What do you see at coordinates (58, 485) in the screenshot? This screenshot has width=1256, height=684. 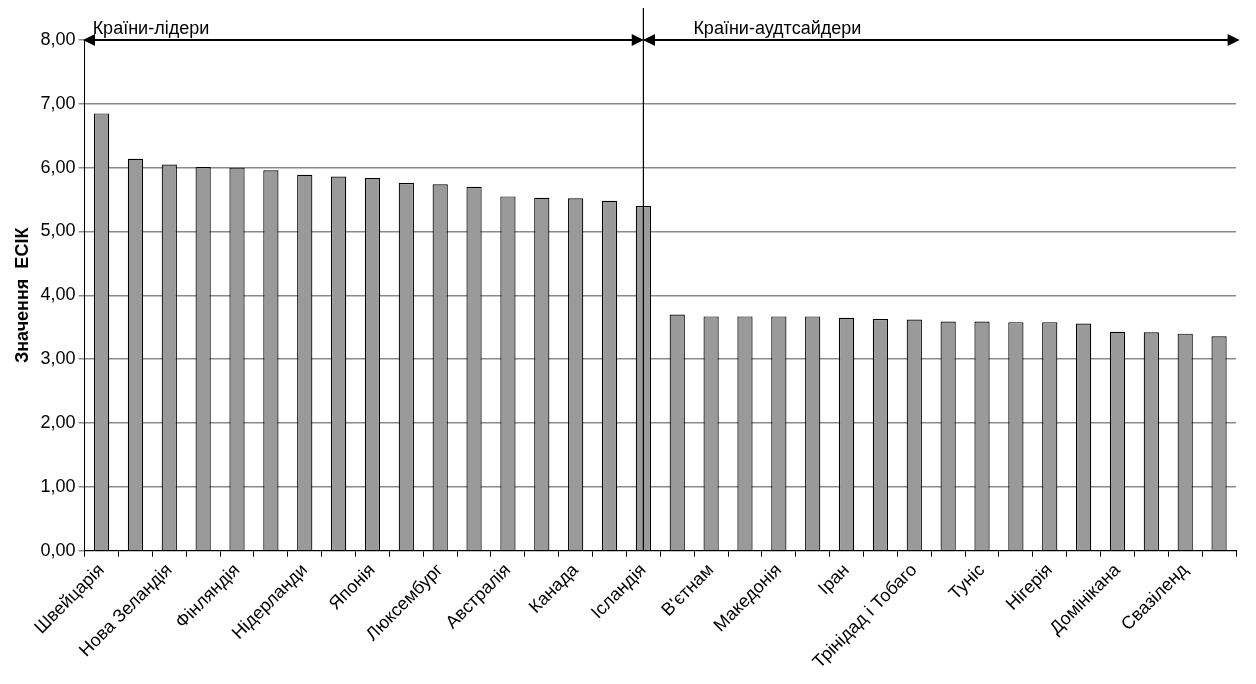 I see `y-tick-label: 1,00` at bounding box center [58, 485].